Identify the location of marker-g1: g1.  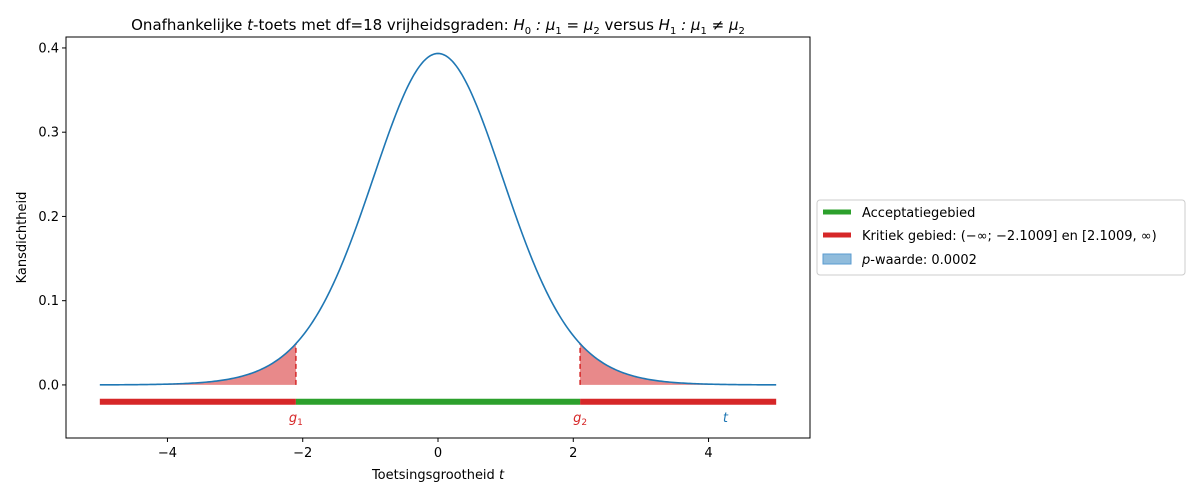
(296, 419).